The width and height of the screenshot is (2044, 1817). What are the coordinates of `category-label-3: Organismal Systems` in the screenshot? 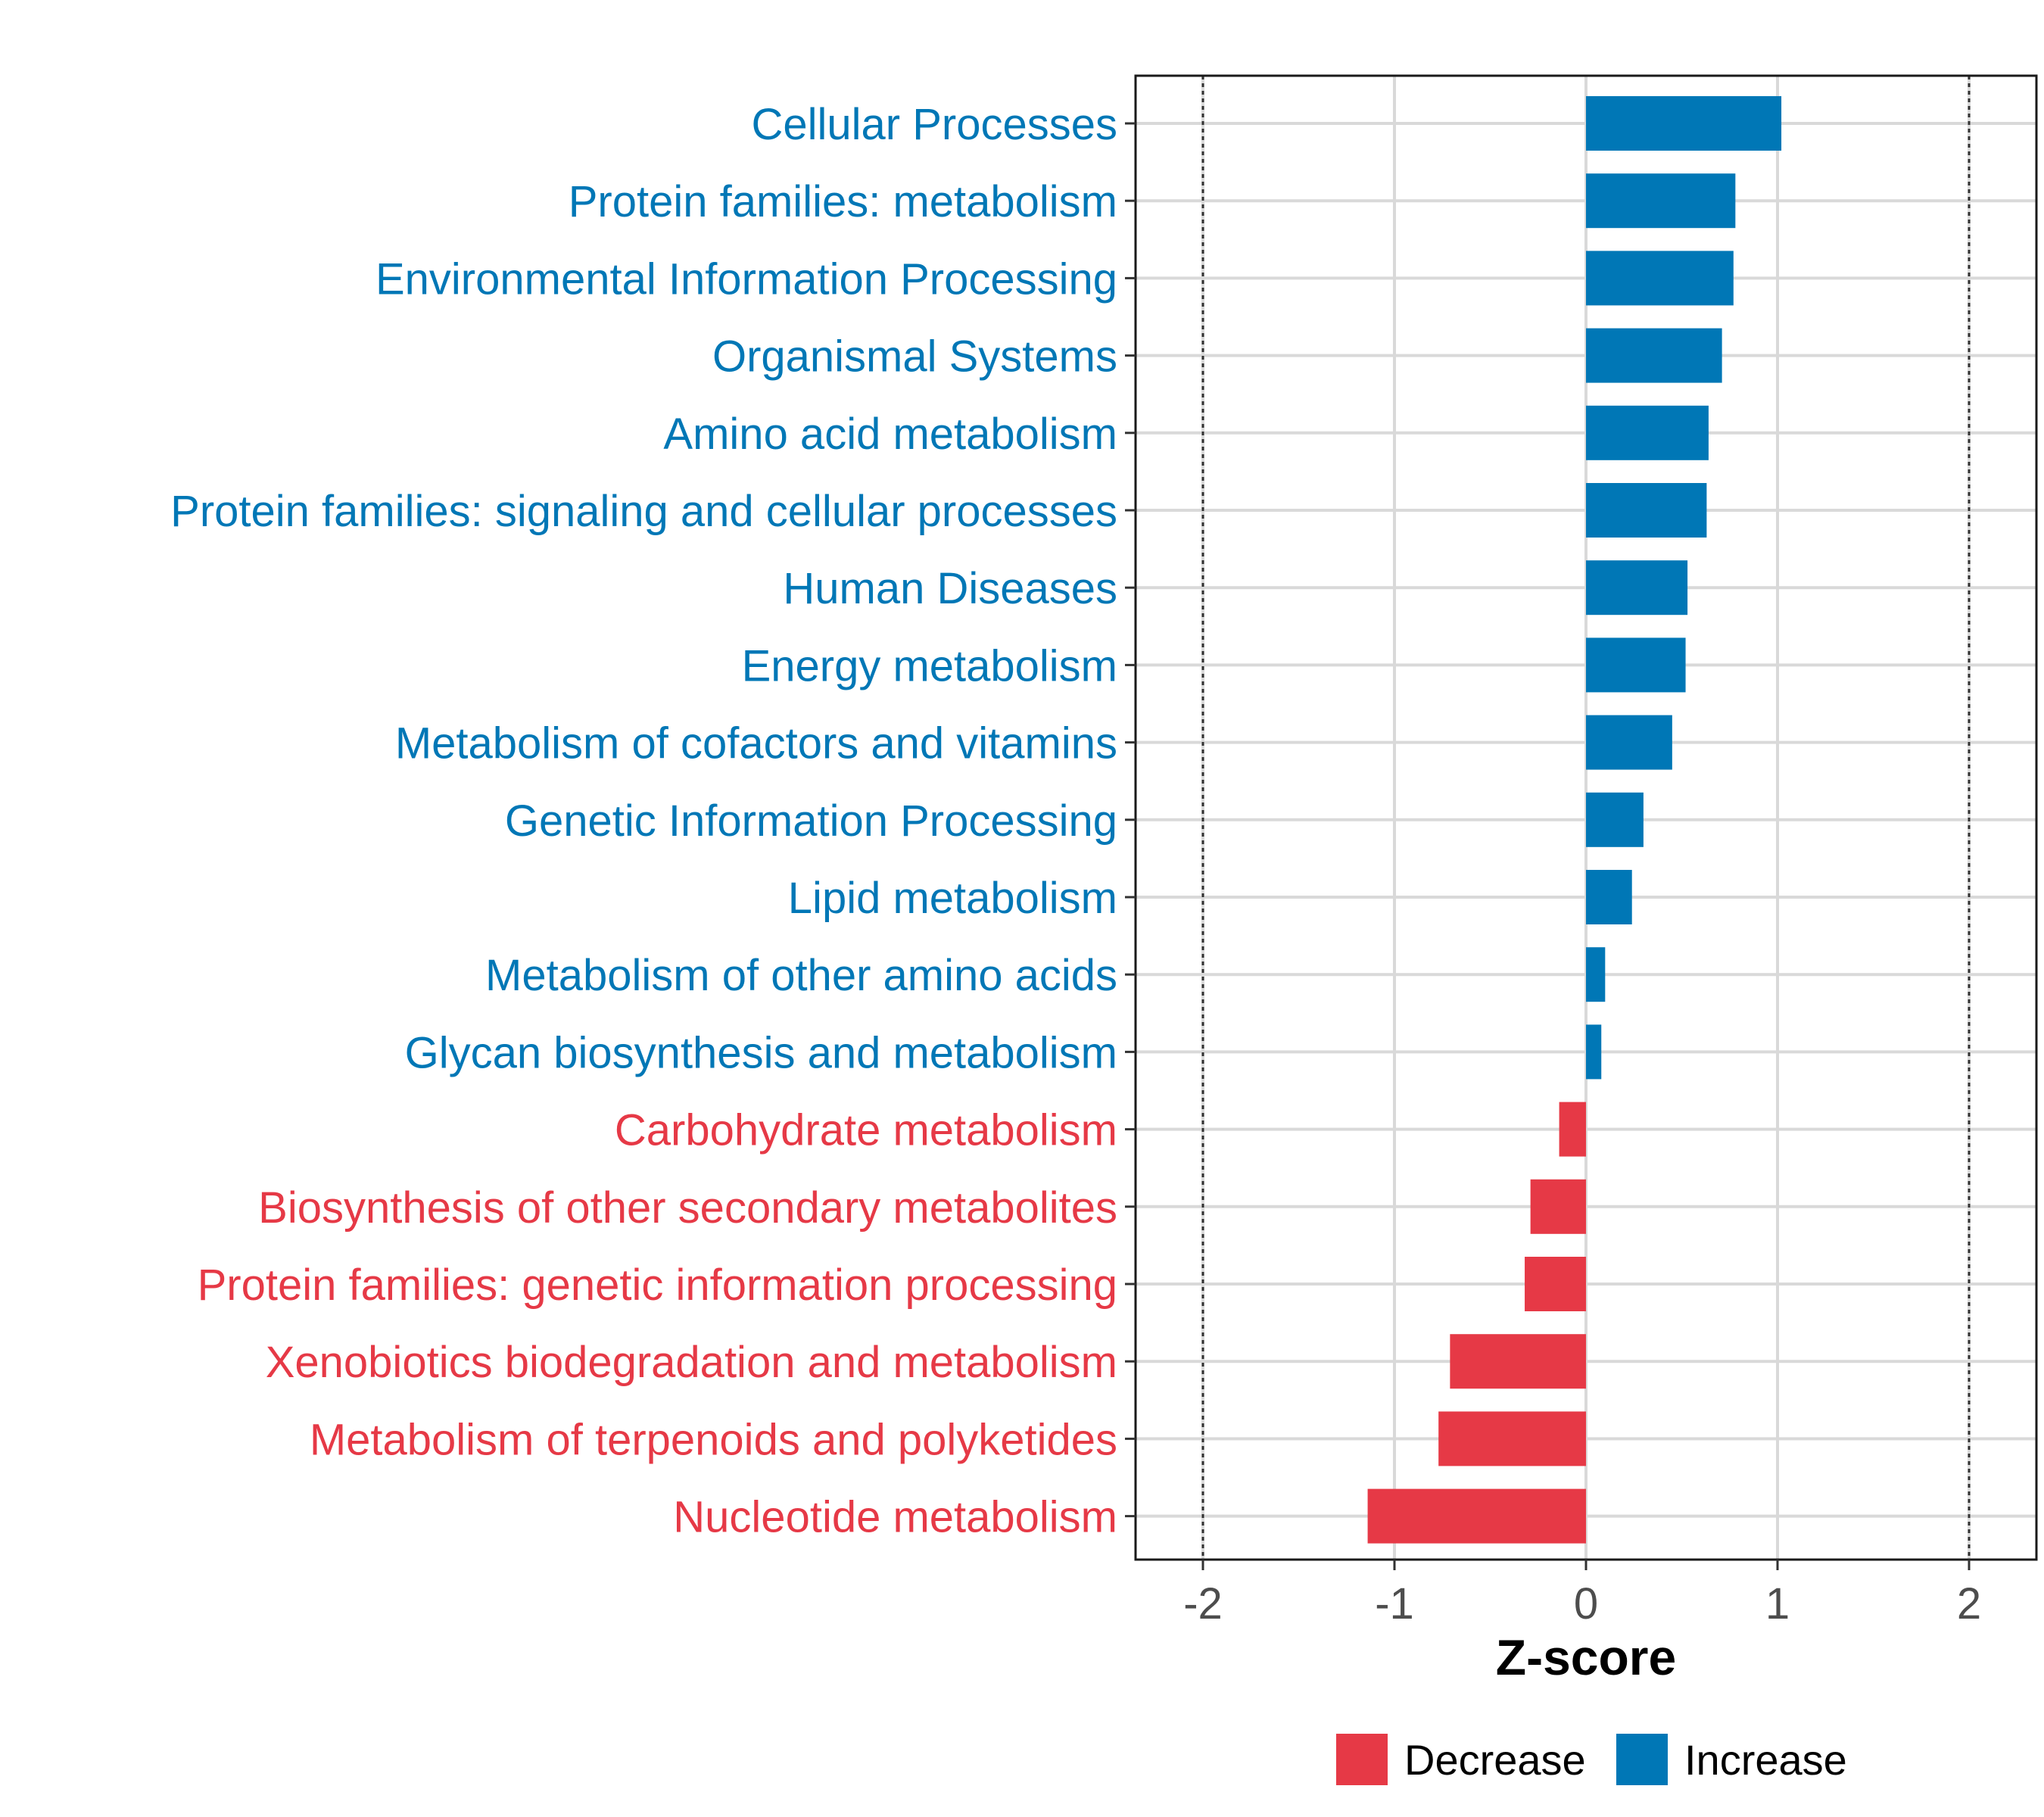 It's located at (914, 357).